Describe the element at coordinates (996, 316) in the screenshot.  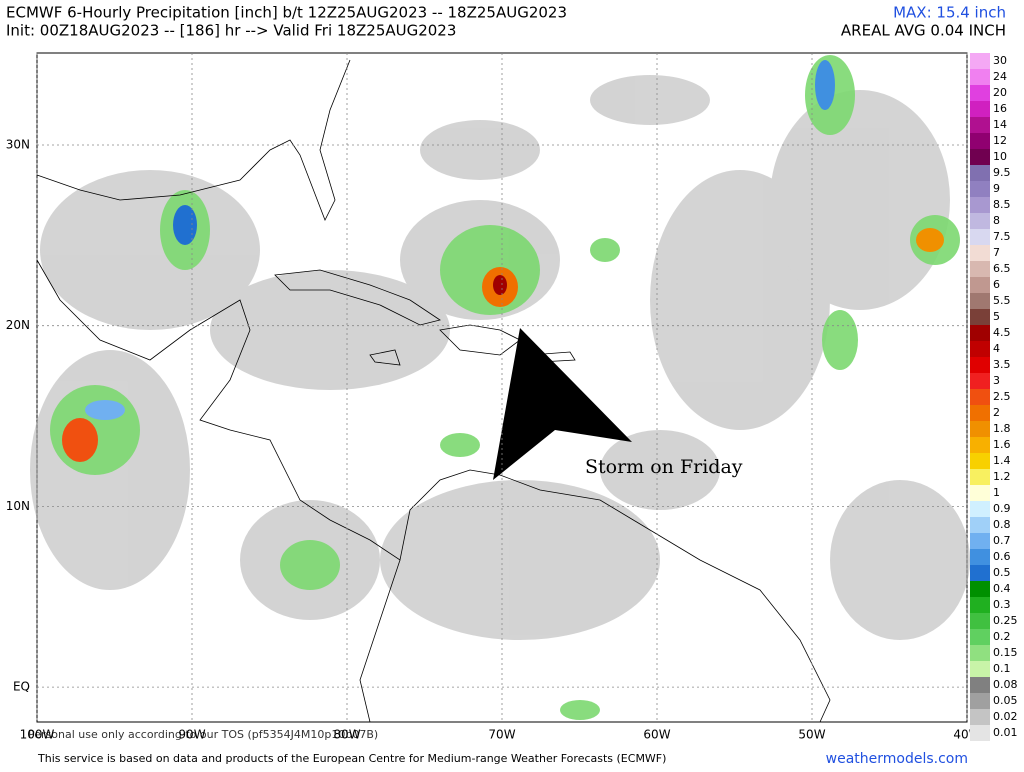
I see `colorbar-label: 5` at that location.